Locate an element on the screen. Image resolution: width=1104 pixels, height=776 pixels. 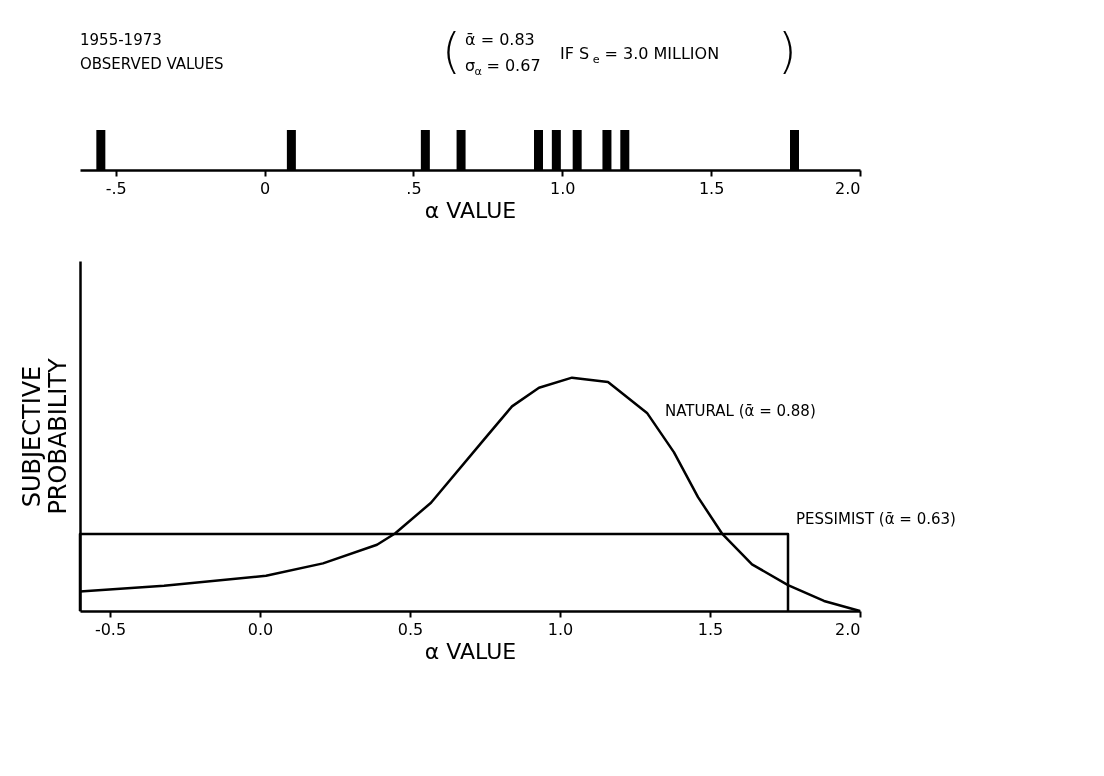
text: OBSERVED VALUES is located at coordinates (152, 64).